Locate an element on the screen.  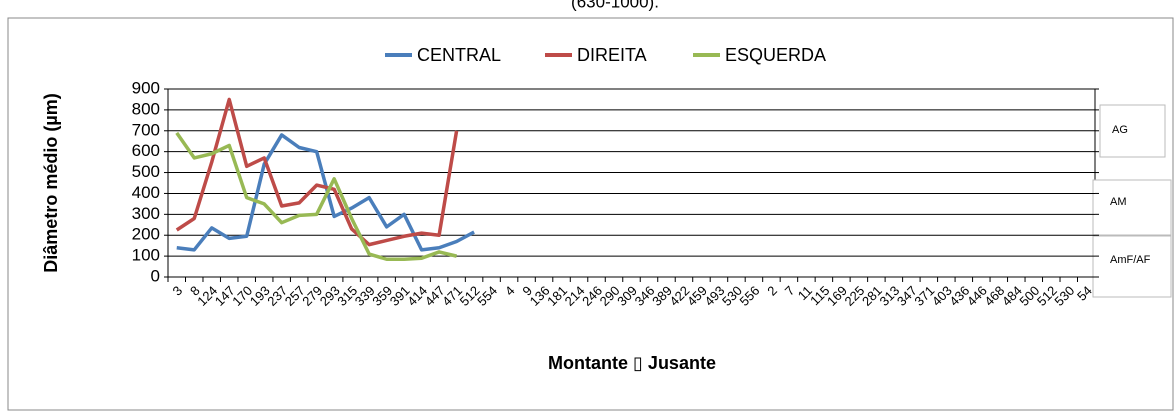
y-tick-label: 200 is located at coordinates (146, 234).